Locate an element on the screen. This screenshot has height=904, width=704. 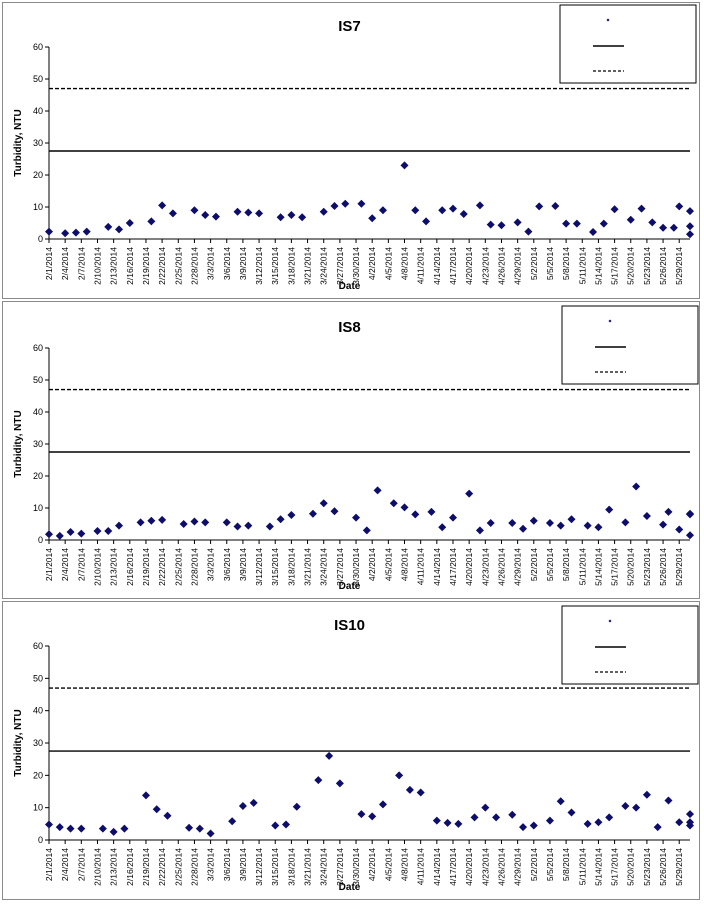
x-tick-label: 3/21/2014 is located at coordinates (308, 567).